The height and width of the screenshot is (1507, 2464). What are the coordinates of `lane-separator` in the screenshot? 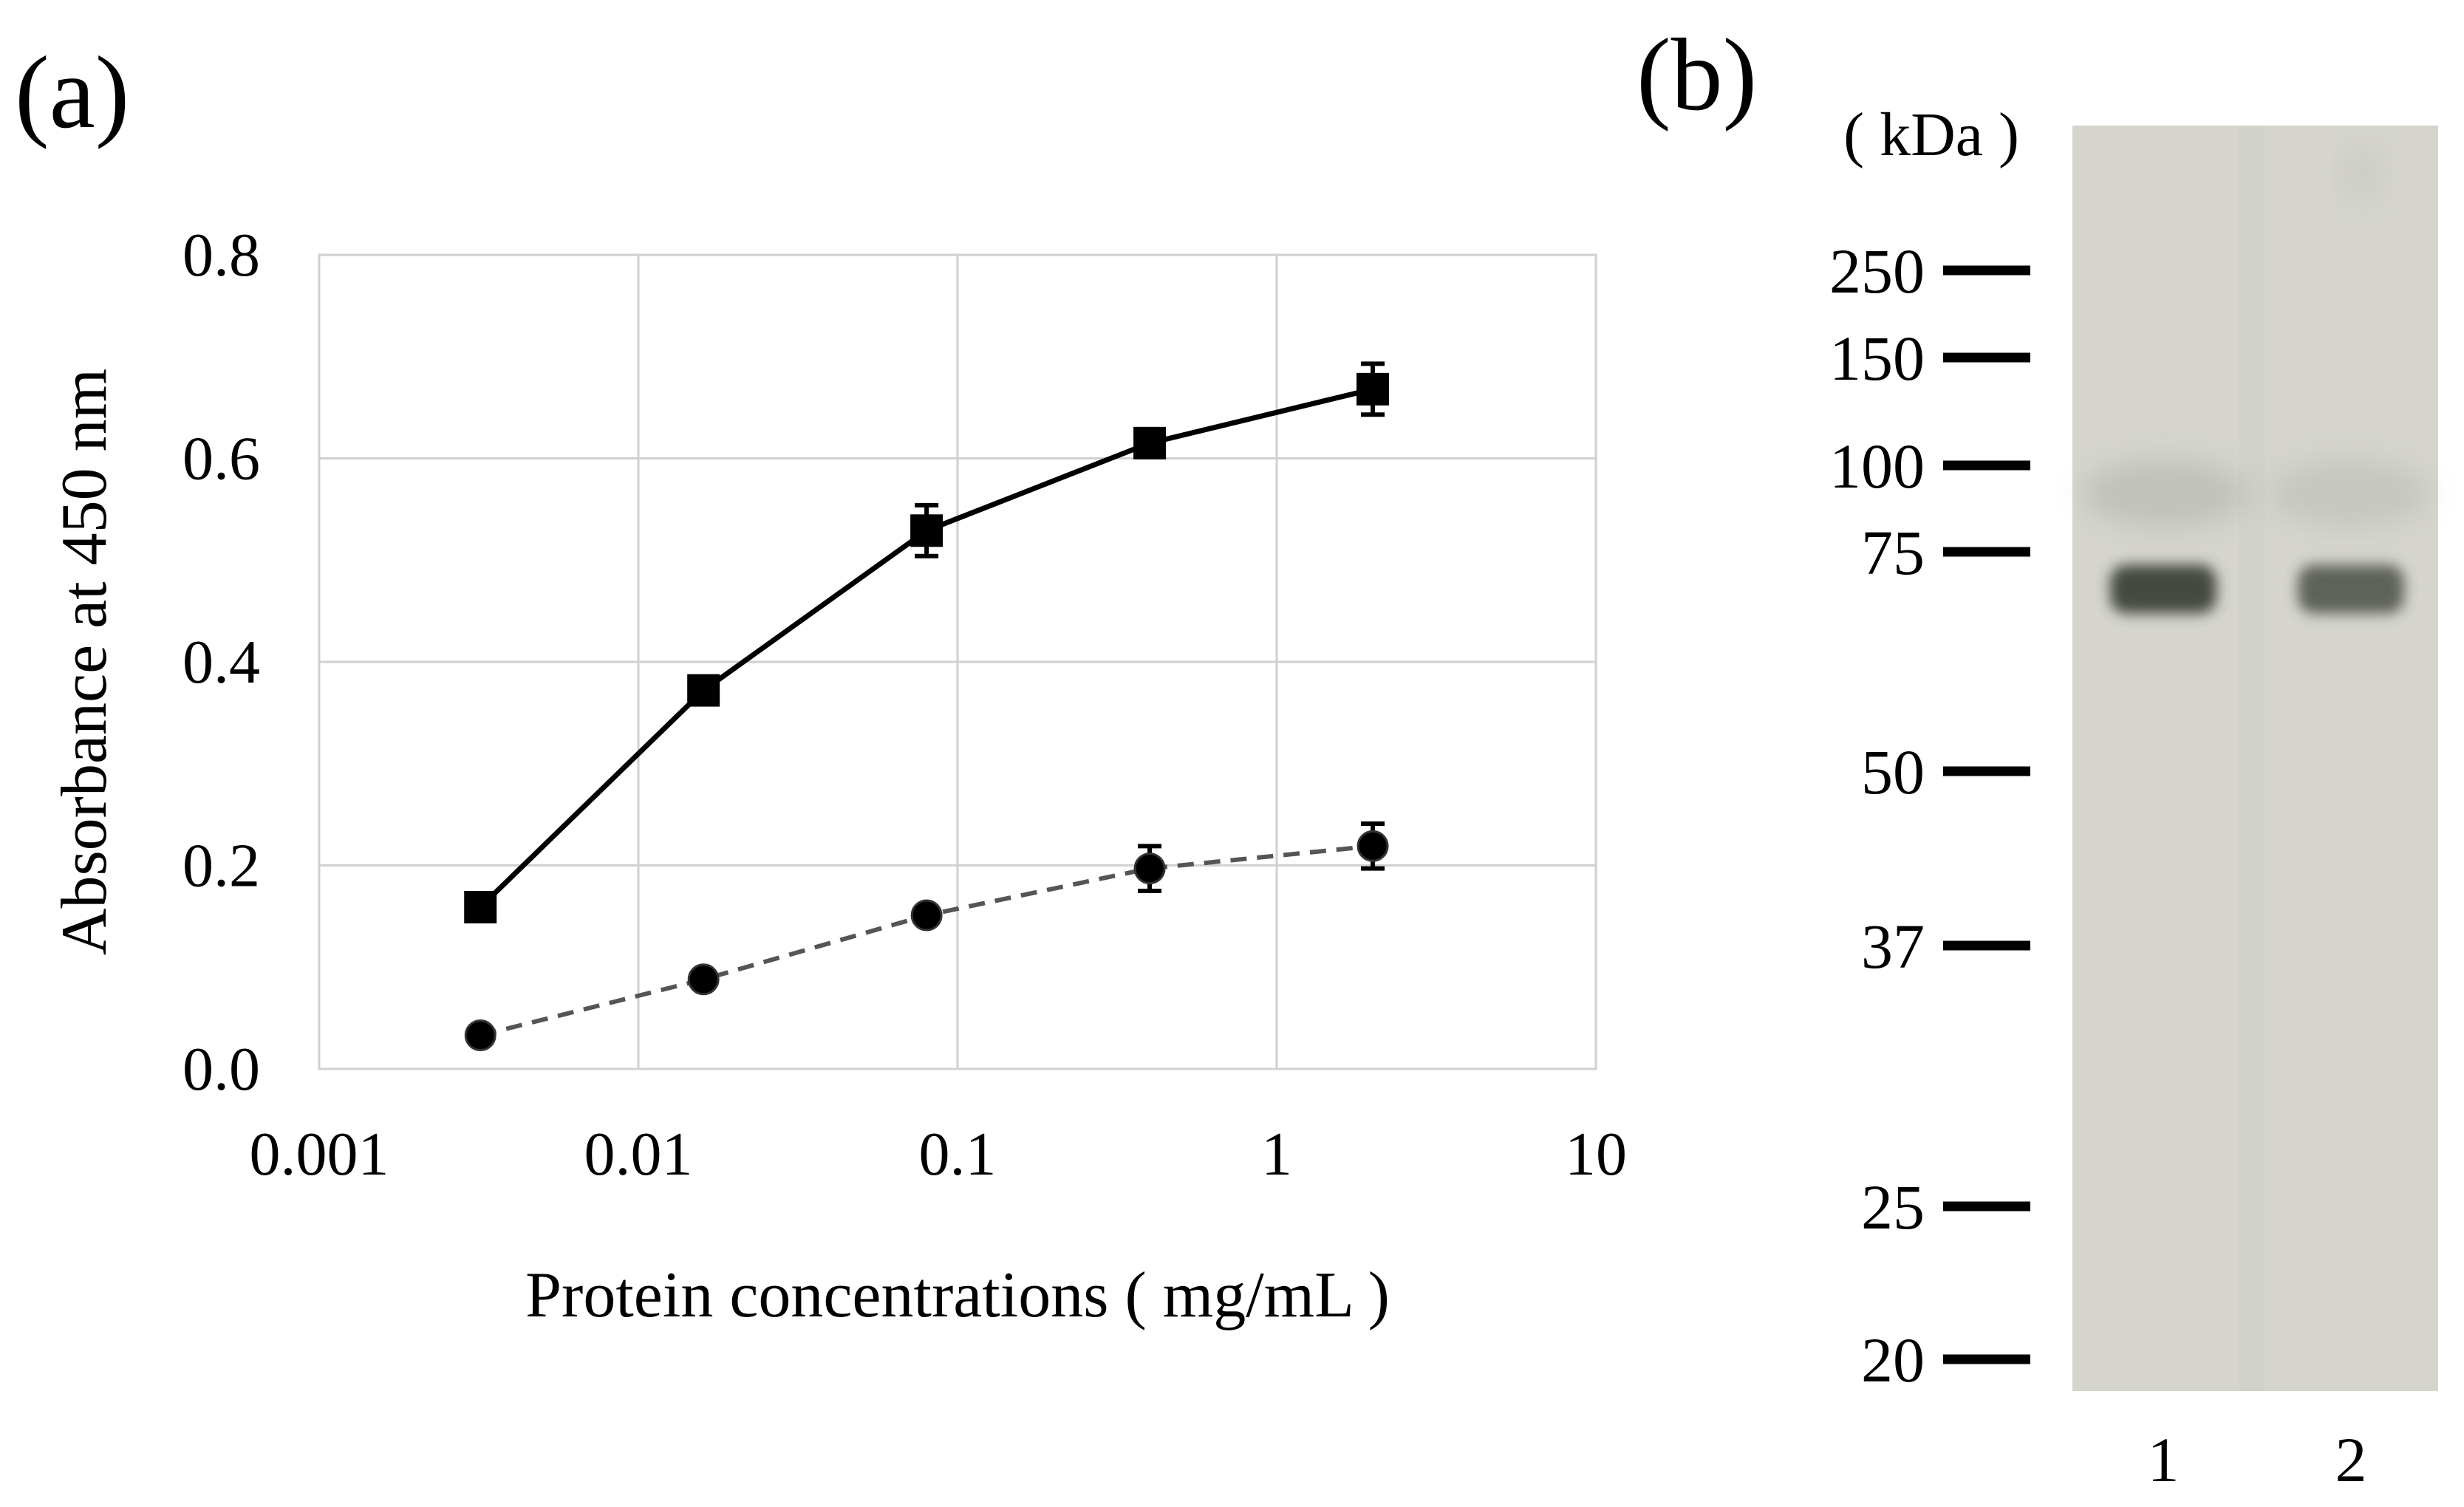 It's located at (2252, 759).